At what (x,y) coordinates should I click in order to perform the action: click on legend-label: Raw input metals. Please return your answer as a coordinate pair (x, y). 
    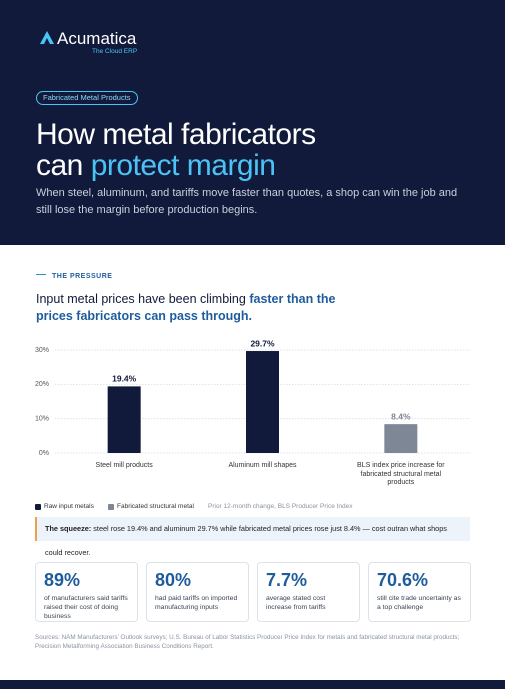
    Looking at the image, I should click on (69, 506).